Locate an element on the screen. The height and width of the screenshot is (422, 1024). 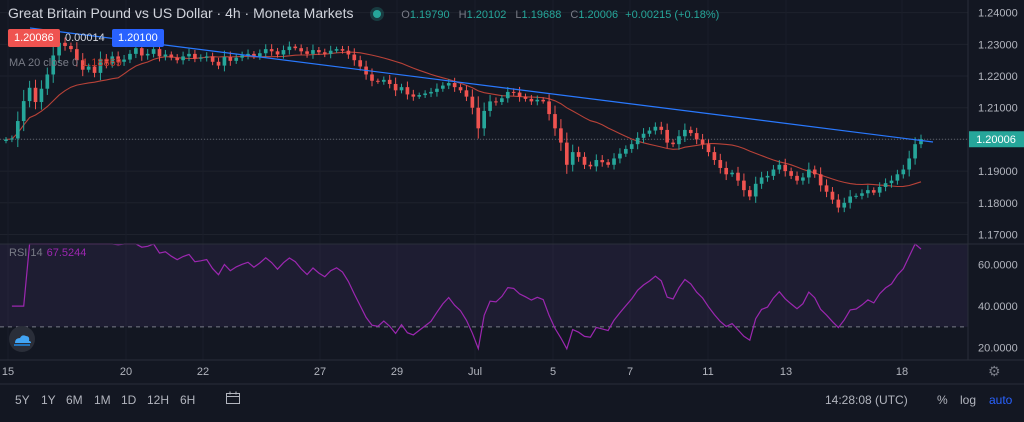
price-tick-label: 1.17000 is located at coordinates (998, 235).